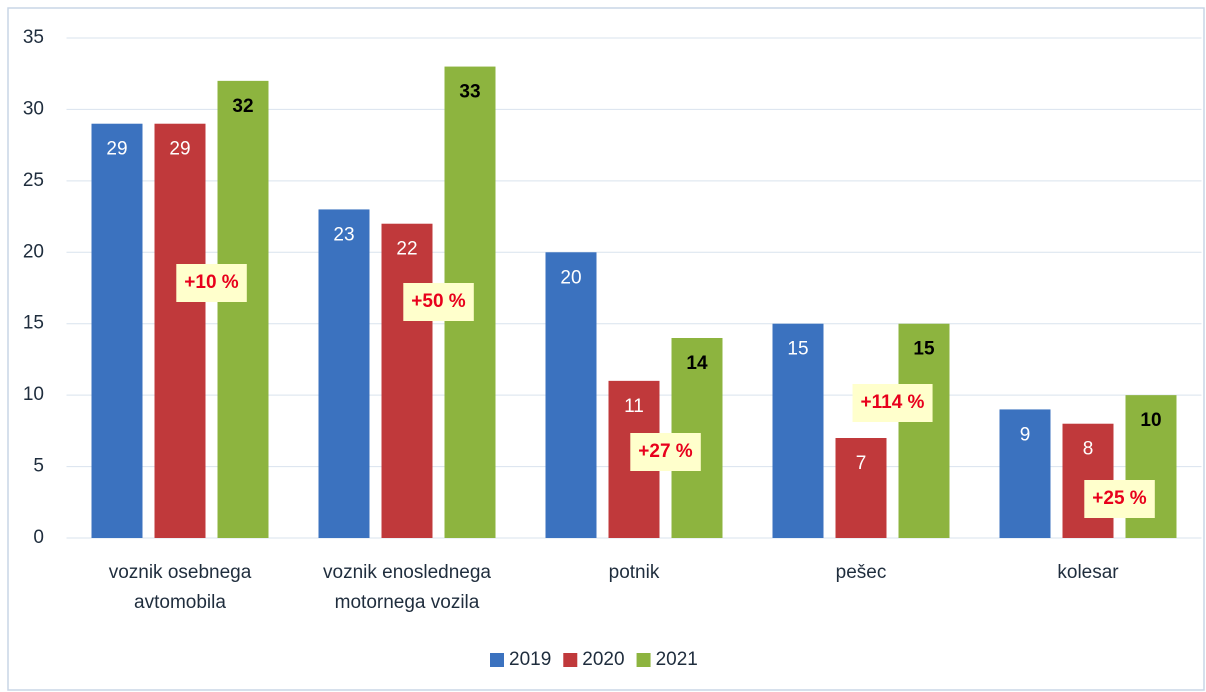 This screenshot has width=1206, height=692. I want to click on y-tick-label: 35, so click(33, 37).